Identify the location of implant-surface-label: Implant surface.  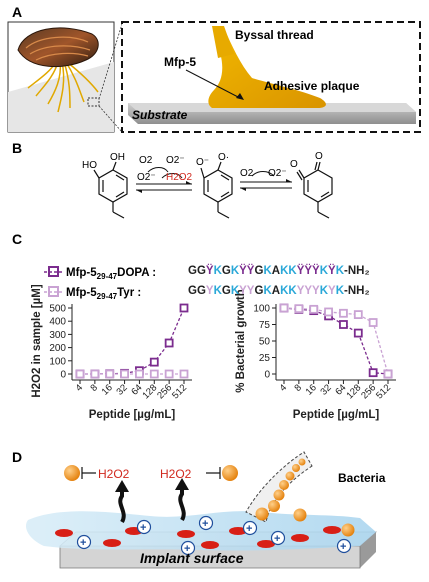
(192, 558).